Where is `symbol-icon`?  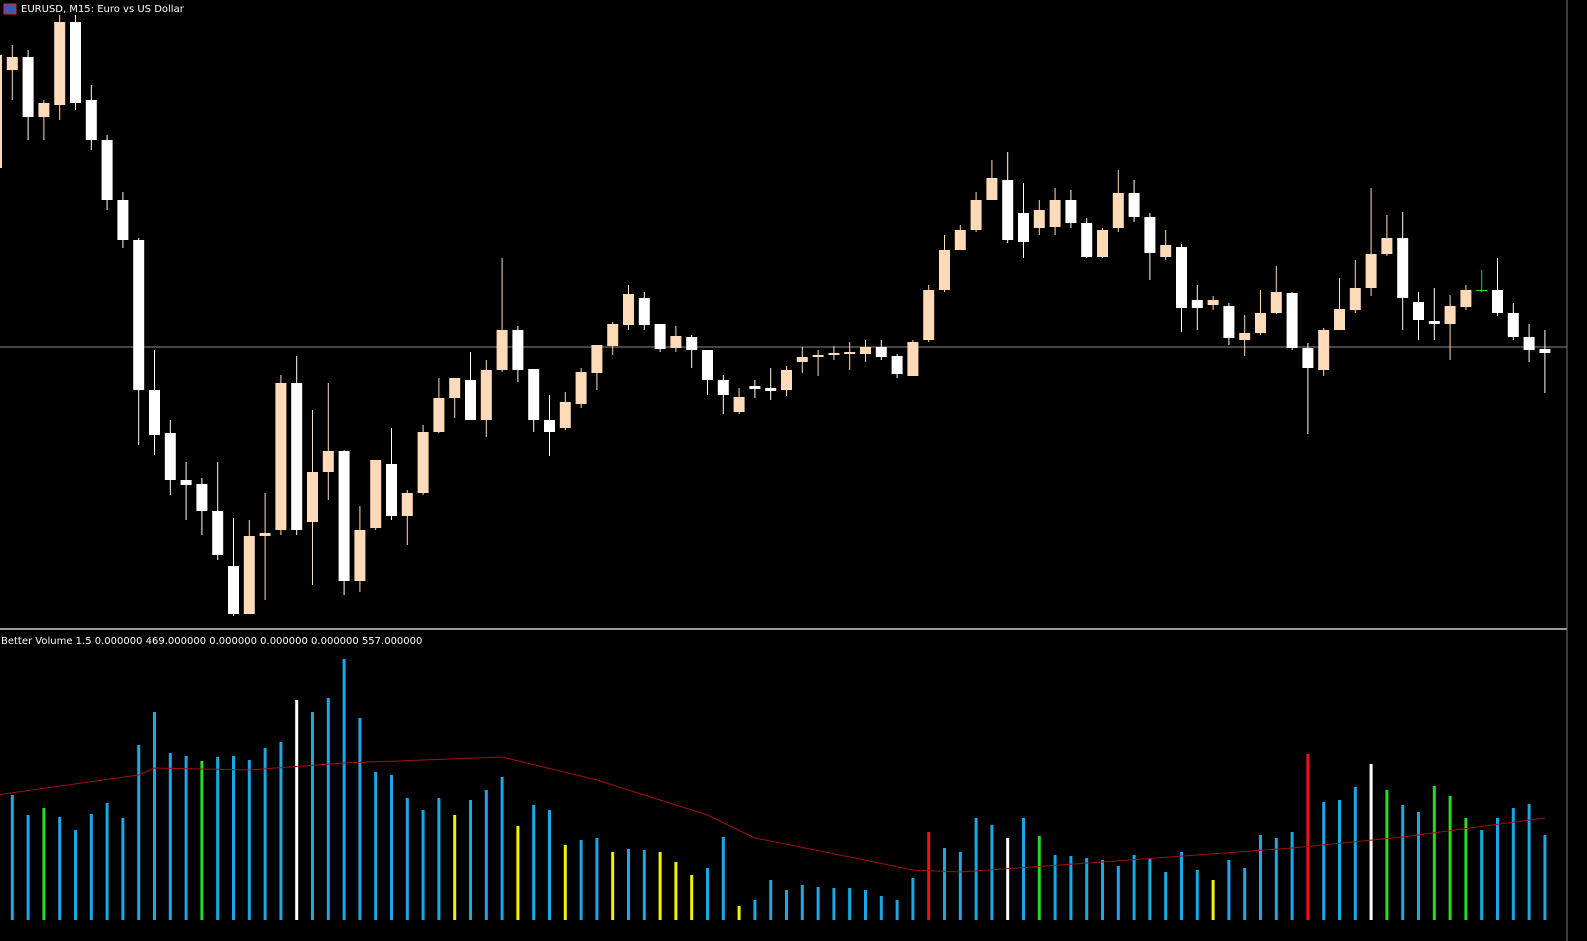
symbol-icon is located at coordinates (10, 9).